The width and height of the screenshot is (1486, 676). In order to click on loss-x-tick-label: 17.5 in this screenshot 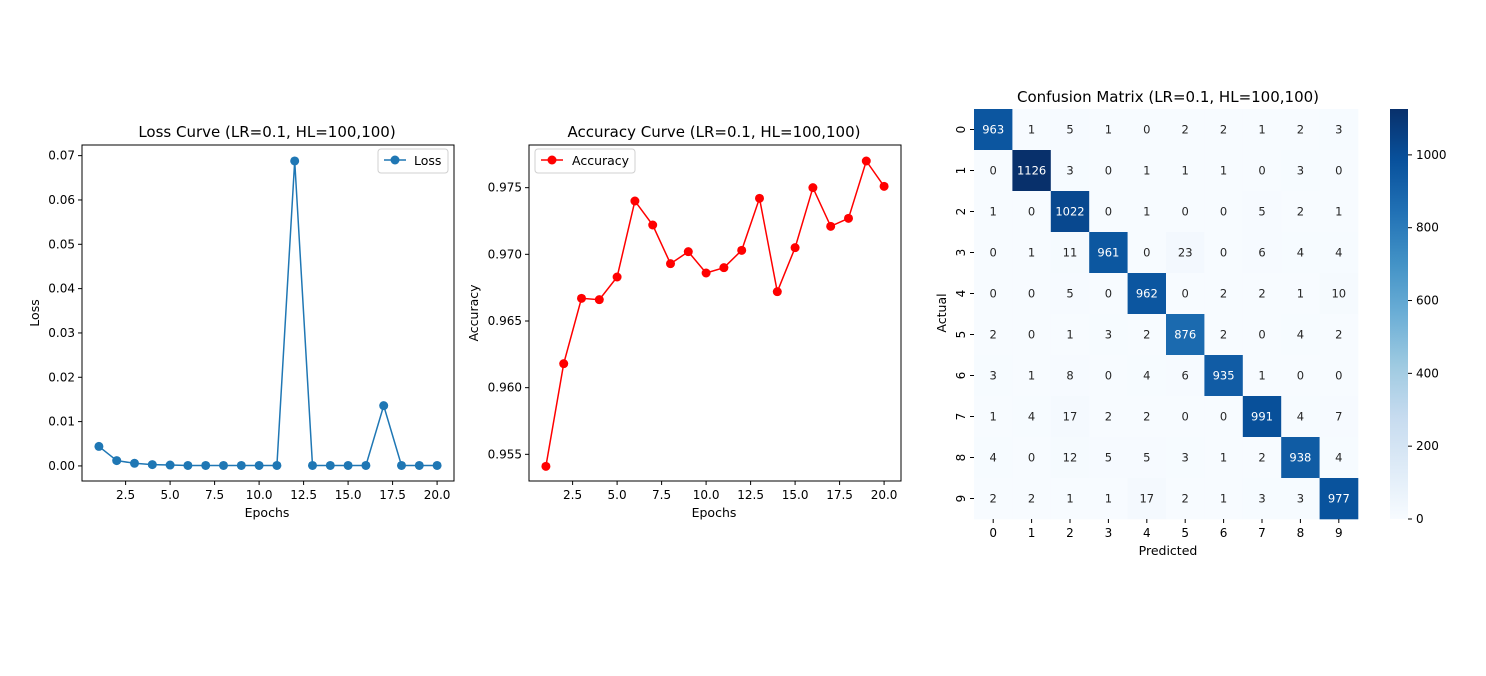, I will do `click(392, 495)`.